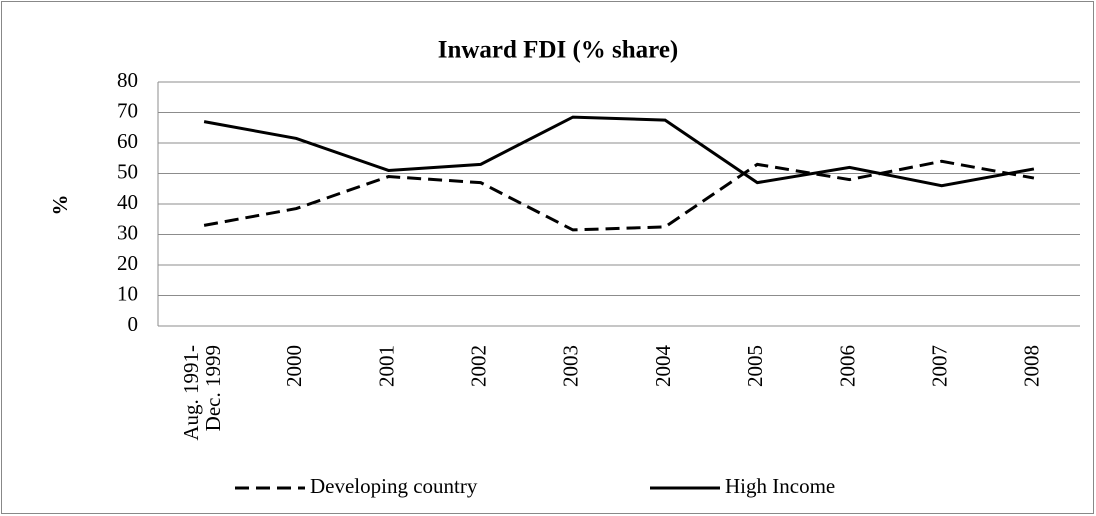 Image resolution: width=1096 pixels, height=516 pixels. Describe the element at coordinates (133, 324) in the screenshot. I see `y-tick-label: 0` at that location.